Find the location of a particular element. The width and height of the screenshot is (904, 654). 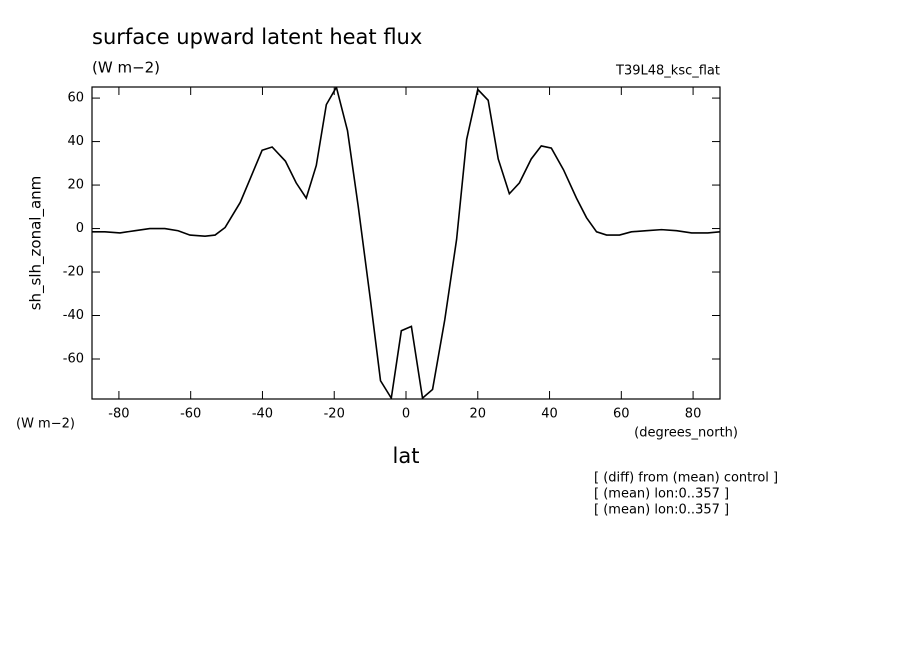

y-units: (W m−2) is located at coordinates (45, 424).